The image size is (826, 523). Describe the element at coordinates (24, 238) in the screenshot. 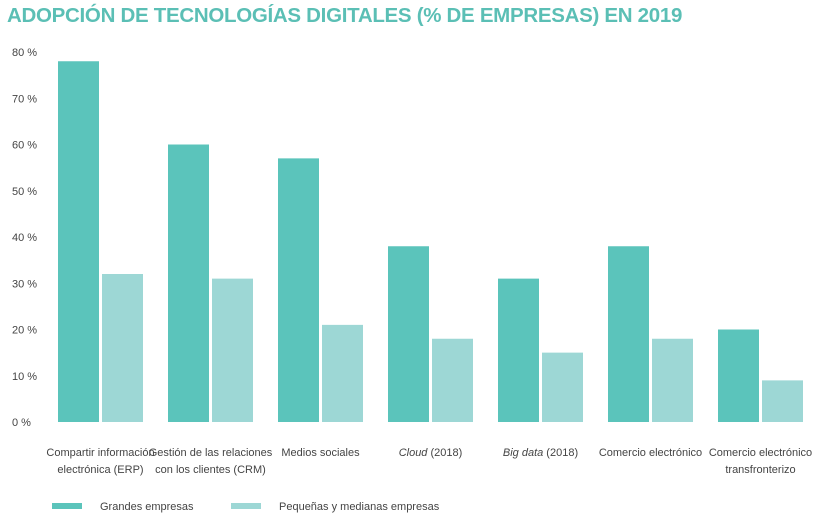

I see `y-tick-label: 40 %` at that location.